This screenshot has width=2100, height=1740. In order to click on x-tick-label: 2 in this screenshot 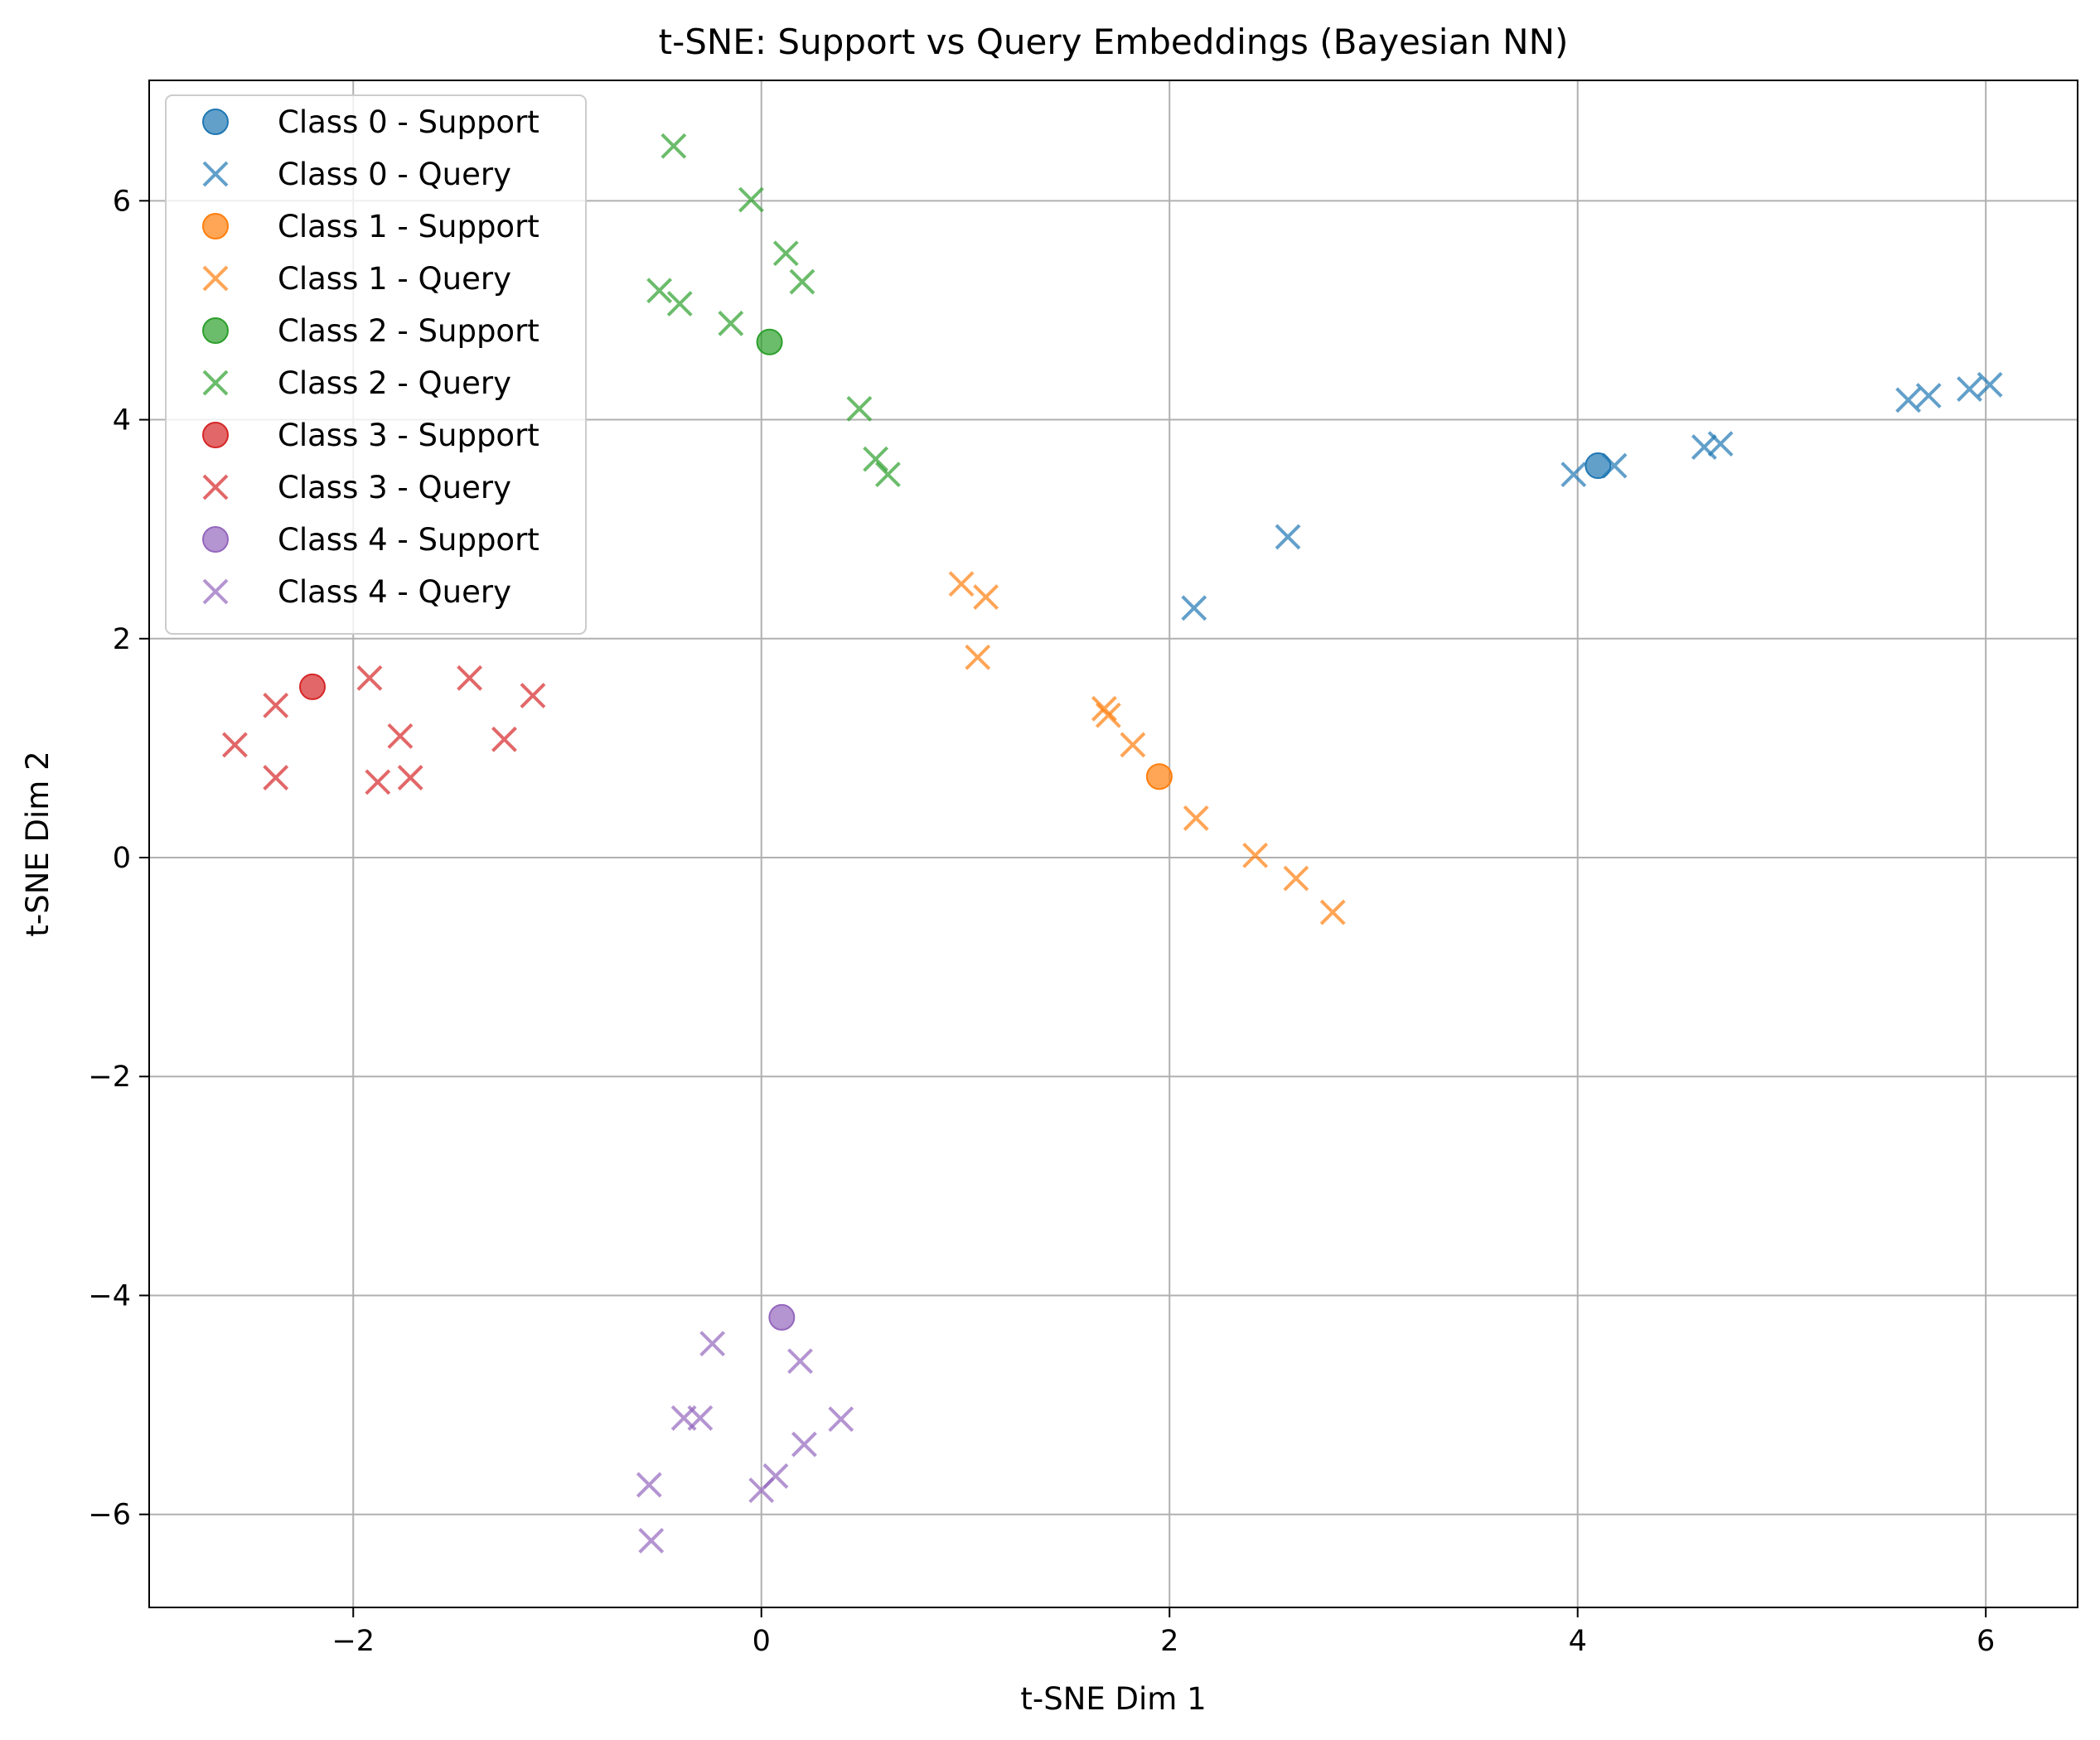, I will do `click(1169, 1641)`.